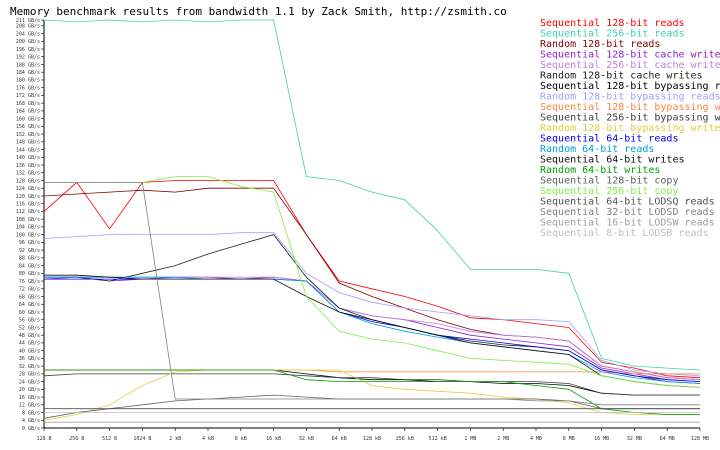 This screenshot has height=450, width=720. What do you see at coordinates (28, 143) in the screenshot?
I see `y-tick-label: 148 GB/s` at bounding box center [28, 143].